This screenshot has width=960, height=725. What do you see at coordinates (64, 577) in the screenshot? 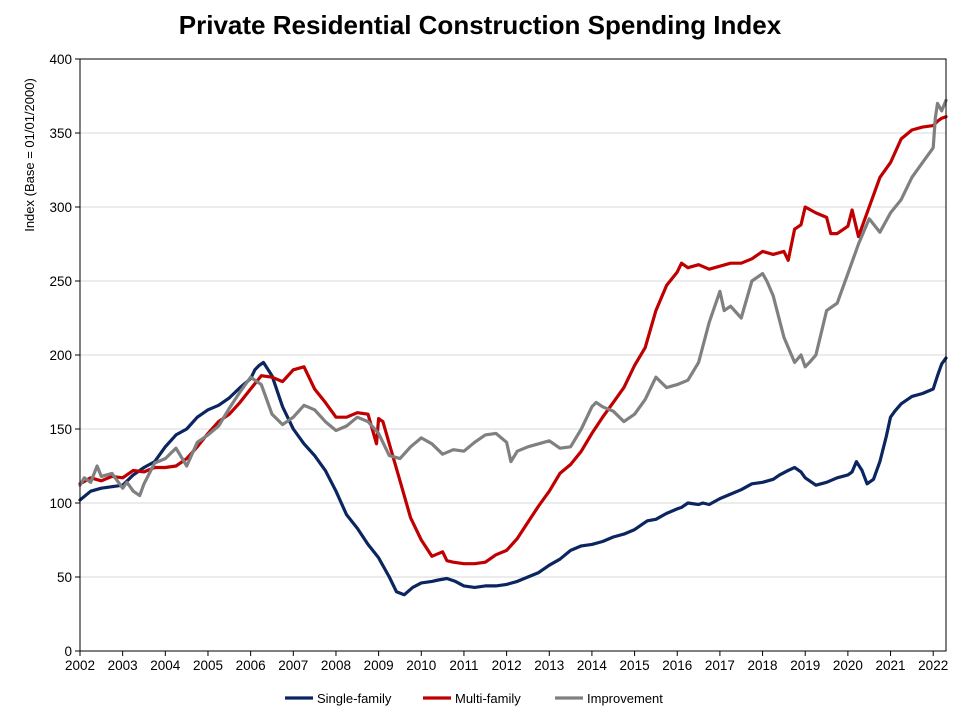
I see `y-tick-label: 50` at bounding box center [64, 577].